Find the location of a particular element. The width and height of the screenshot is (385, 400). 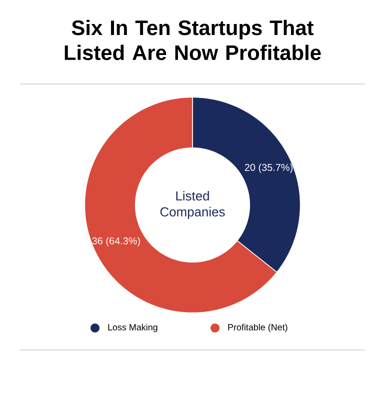

data-label: 20 (35.7%) is located at coordinates (268, 168).